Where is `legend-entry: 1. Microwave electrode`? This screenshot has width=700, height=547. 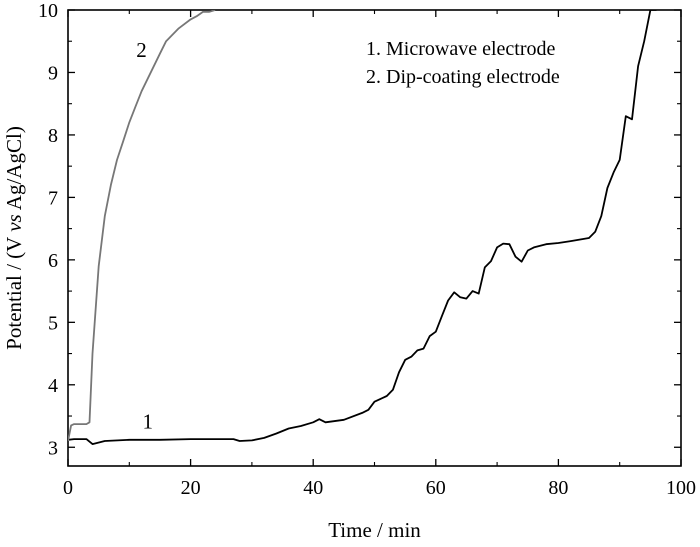 legend-entry: 1. Microwave electrode is located at coordinates (460, 49).